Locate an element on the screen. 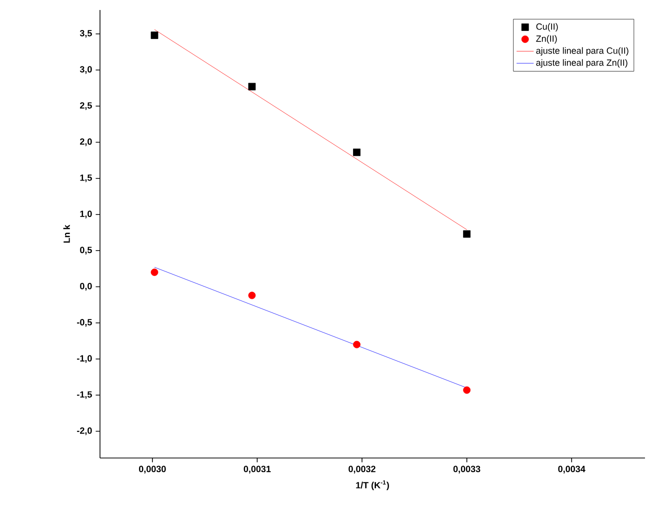  y-tick-label: 2,5 is located at coordinates (86, 106).